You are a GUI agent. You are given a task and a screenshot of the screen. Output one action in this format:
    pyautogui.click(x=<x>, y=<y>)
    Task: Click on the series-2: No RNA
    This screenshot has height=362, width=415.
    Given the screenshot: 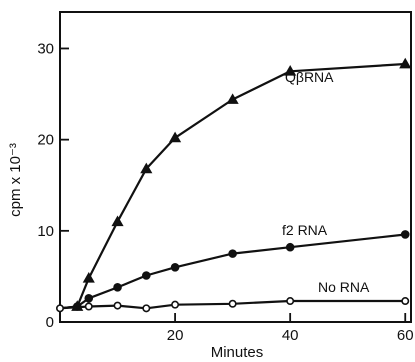 What is the action you would take?
    pyautogui.click(x=234, y=296)
    